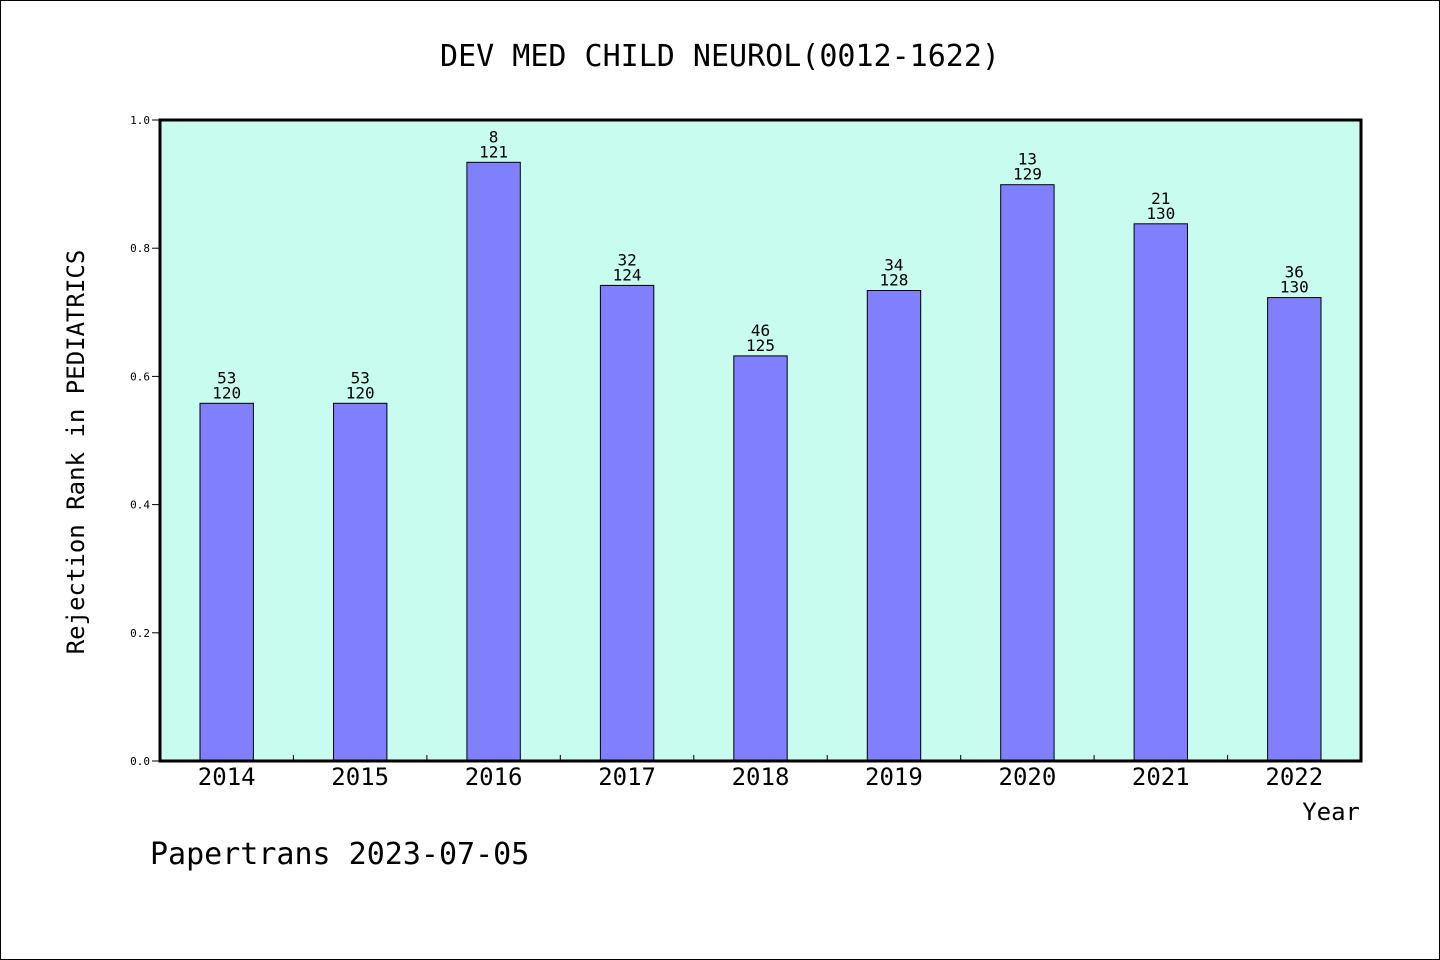 Image resolution: width=1440 pixels, height=960 pixels. Describe the element at coordinates (1294, 777) in the screenshot. I see `x-tick-label-2022: 2022` at that location.